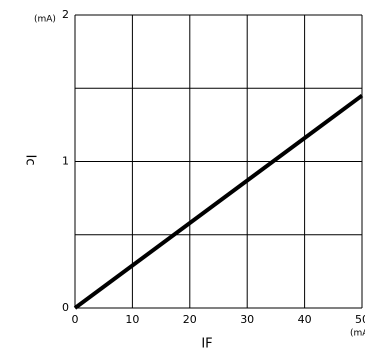  Describe the element at coordinates (65, 307) in the screenshot. I see `y-tick-label: 0` at that location.